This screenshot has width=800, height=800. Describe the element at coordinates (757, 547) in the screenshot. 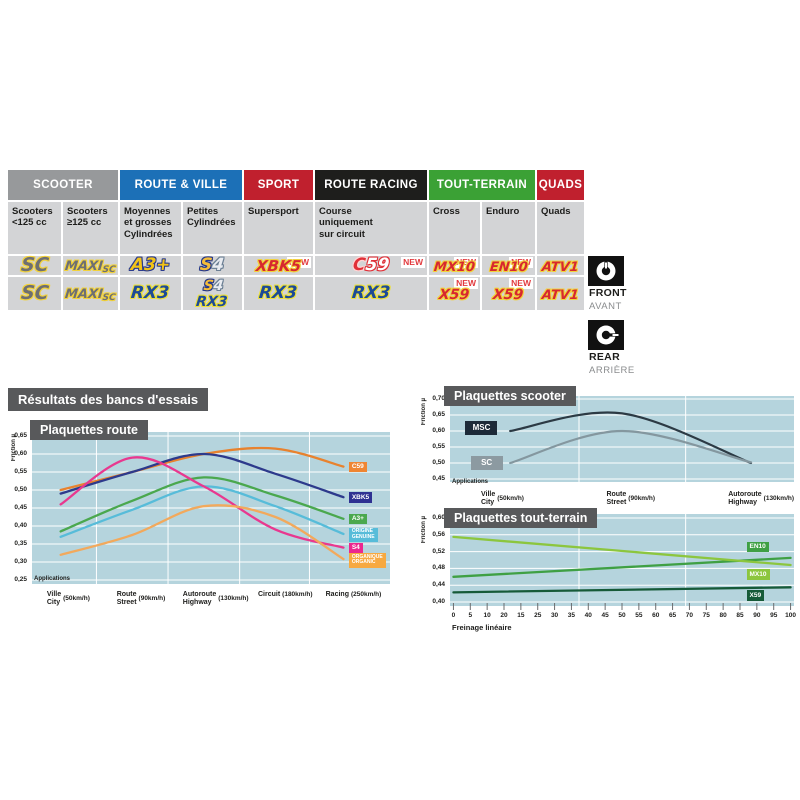

I see `series-label-en10: EN10` at that location.